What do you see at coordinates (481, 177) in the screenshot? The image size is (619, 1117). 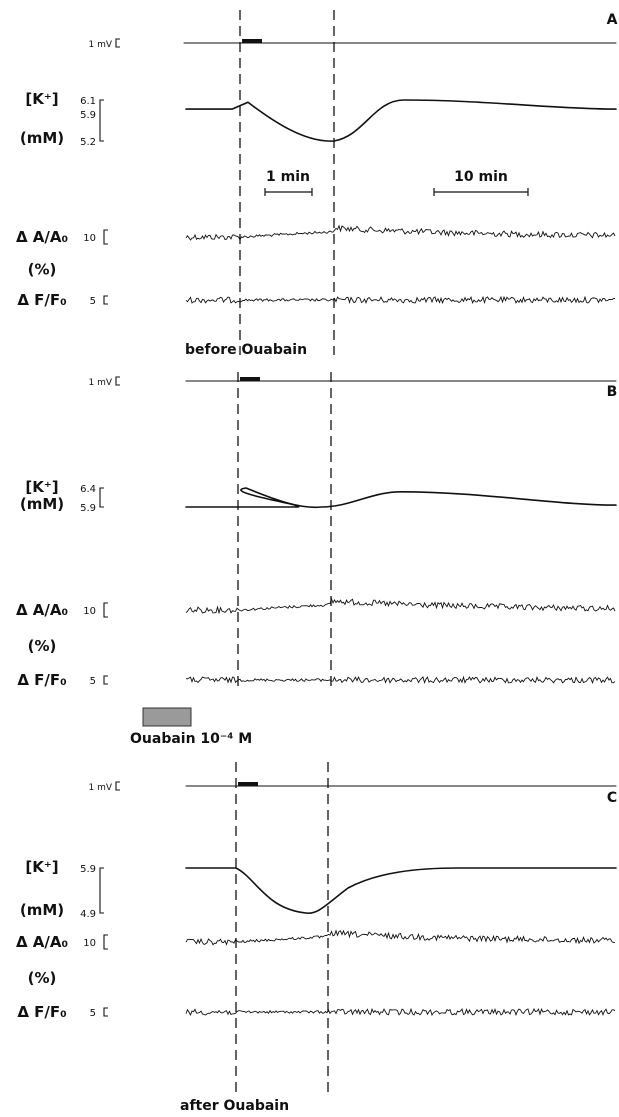 I see `time-scale-label: 10 min` at bounding box center [481, 177].